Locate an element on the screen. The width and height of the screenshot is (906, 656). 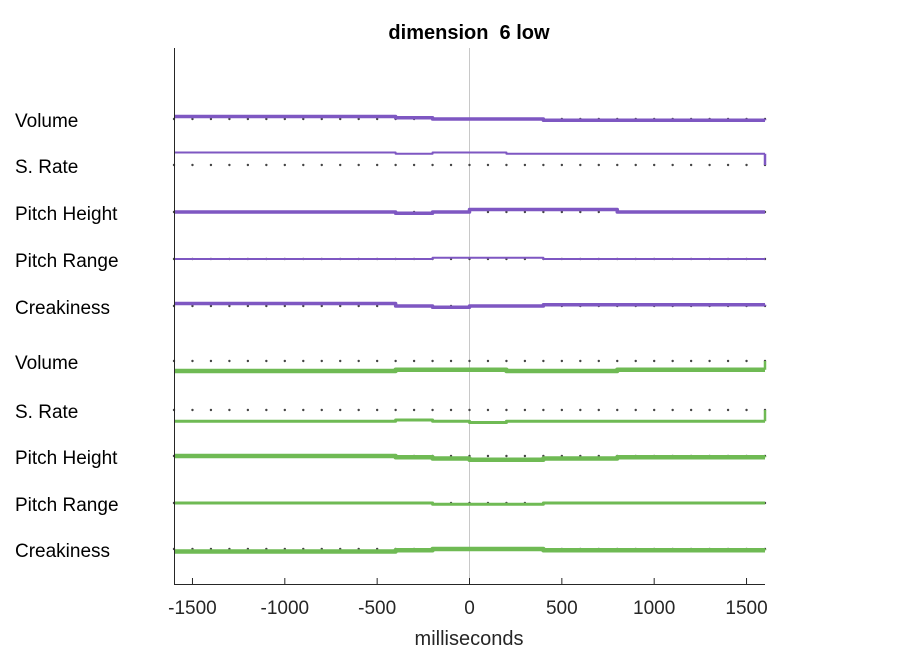
x-tick-label: 1000 is located at coordinates (654, 608).